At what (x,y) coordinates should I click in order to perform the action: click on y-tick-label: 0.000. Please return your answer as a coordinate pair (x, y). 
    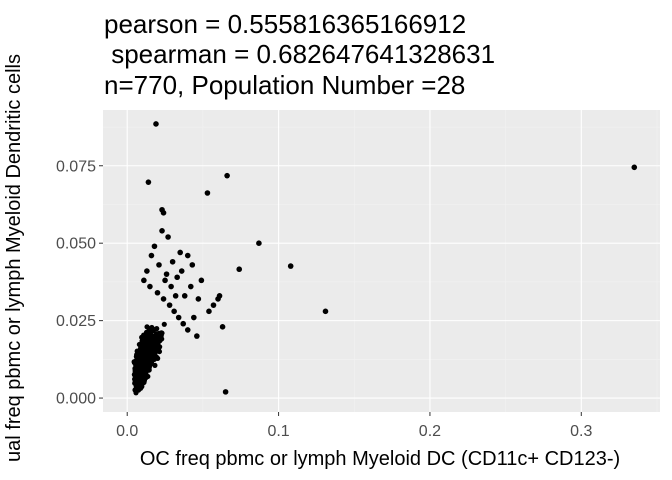
    Looking at the image, I should click on (76, 399).